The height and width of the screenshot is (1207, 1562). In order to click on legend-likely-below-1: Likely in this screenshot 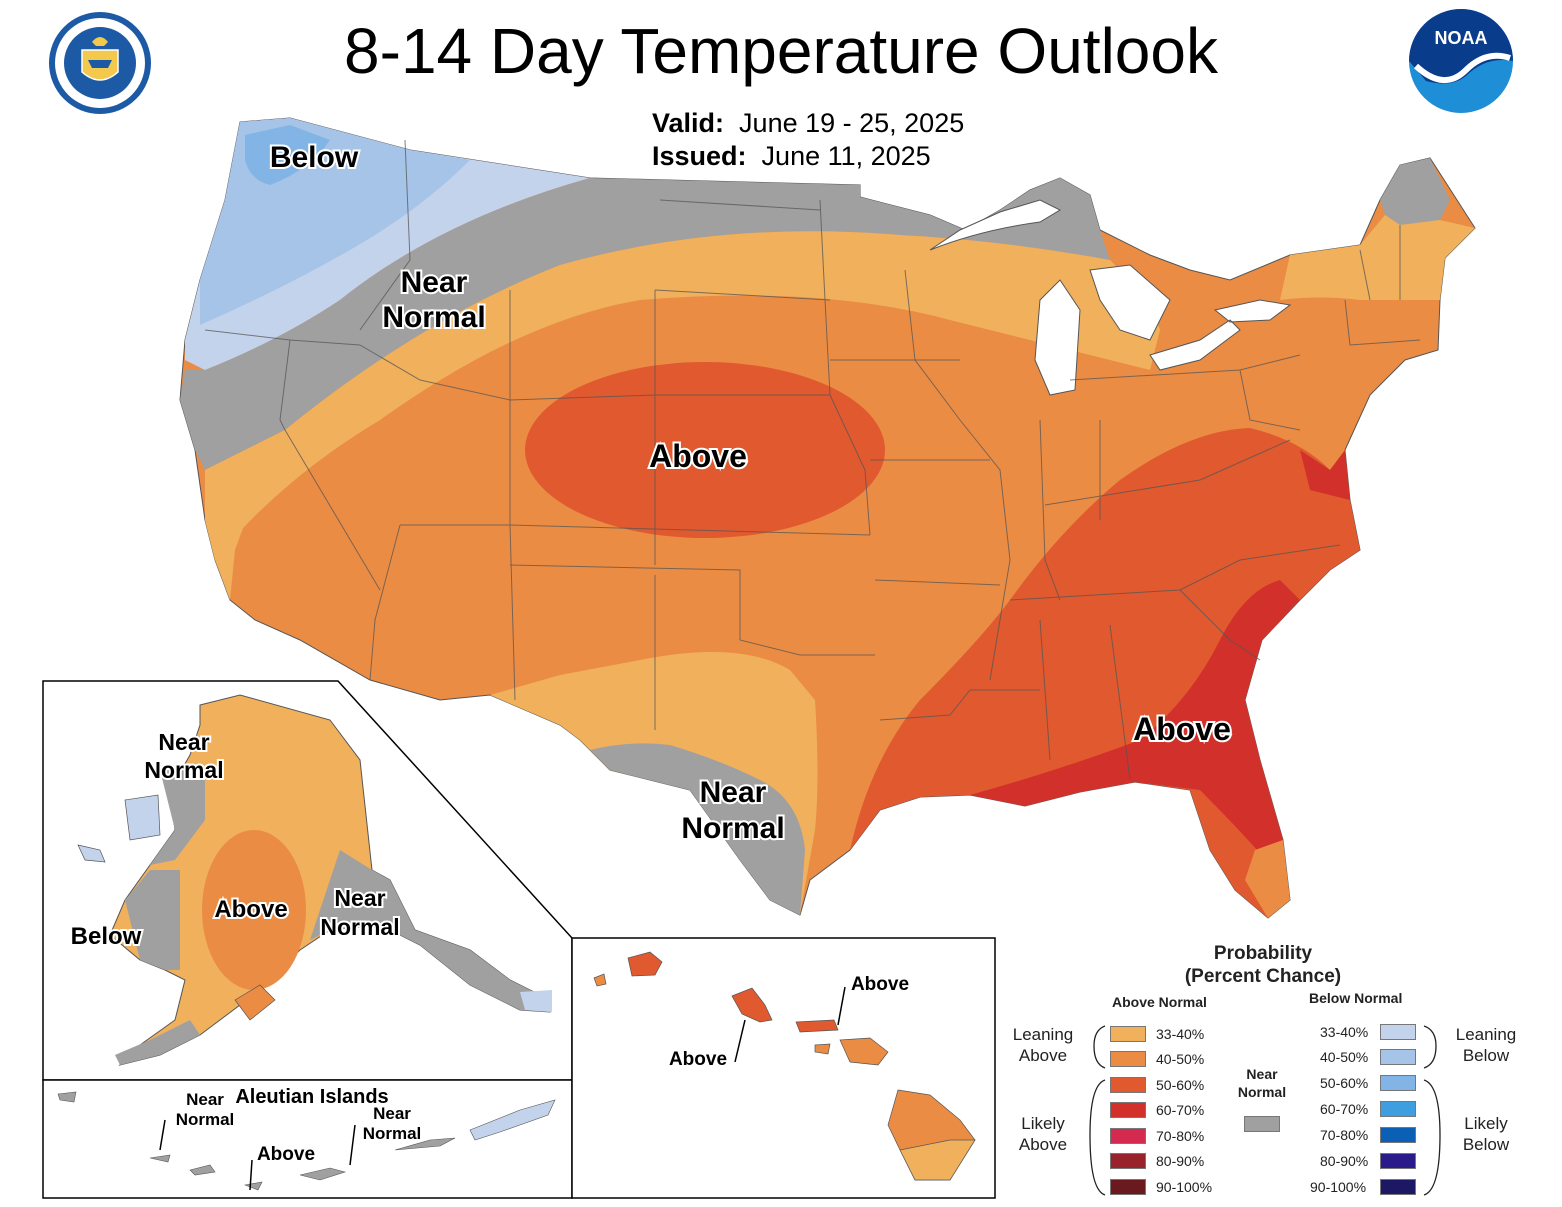, I will do `click(1486, 1123)`.